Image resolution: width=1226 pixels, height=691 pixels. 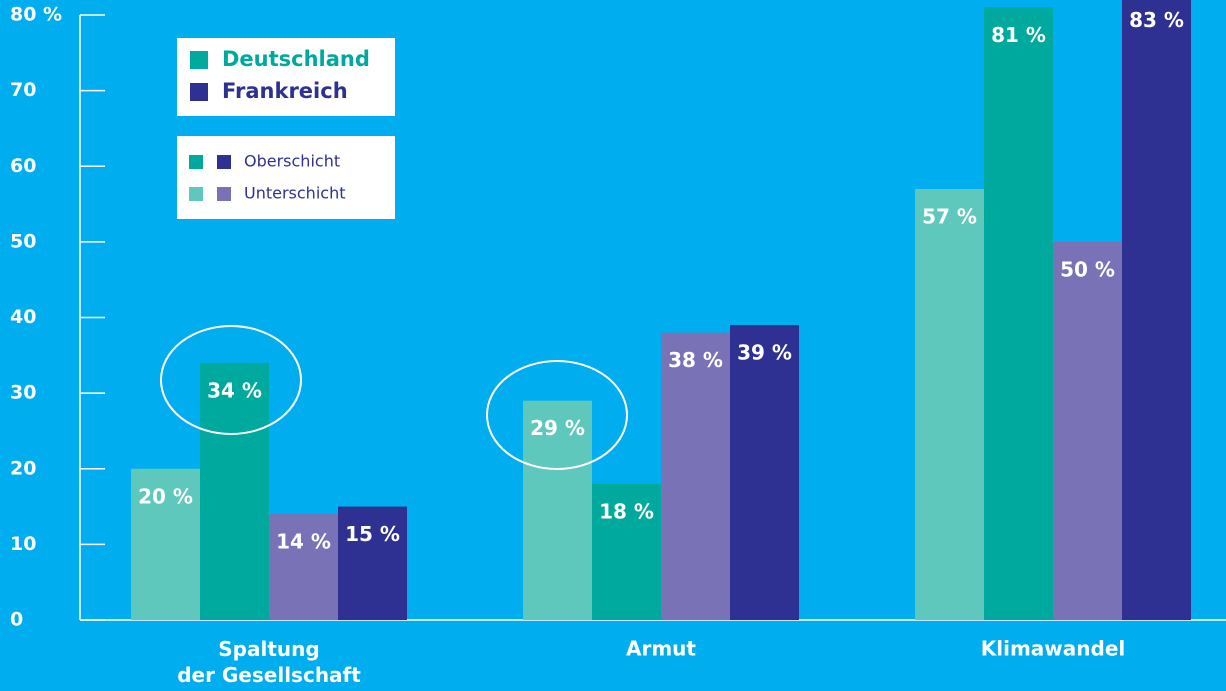 I want to click on legend-label: Oberschicht, so click(x=292, y=161).